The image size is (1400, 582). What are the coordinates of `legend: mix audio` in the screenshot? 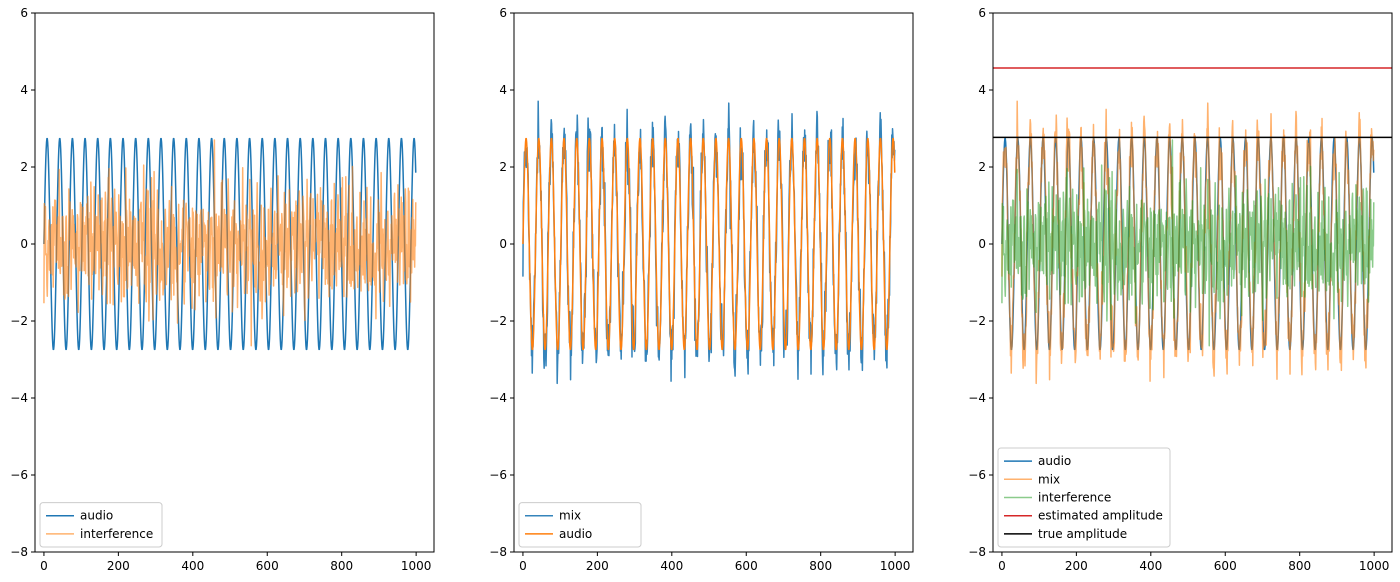 It's located at (580, 525).